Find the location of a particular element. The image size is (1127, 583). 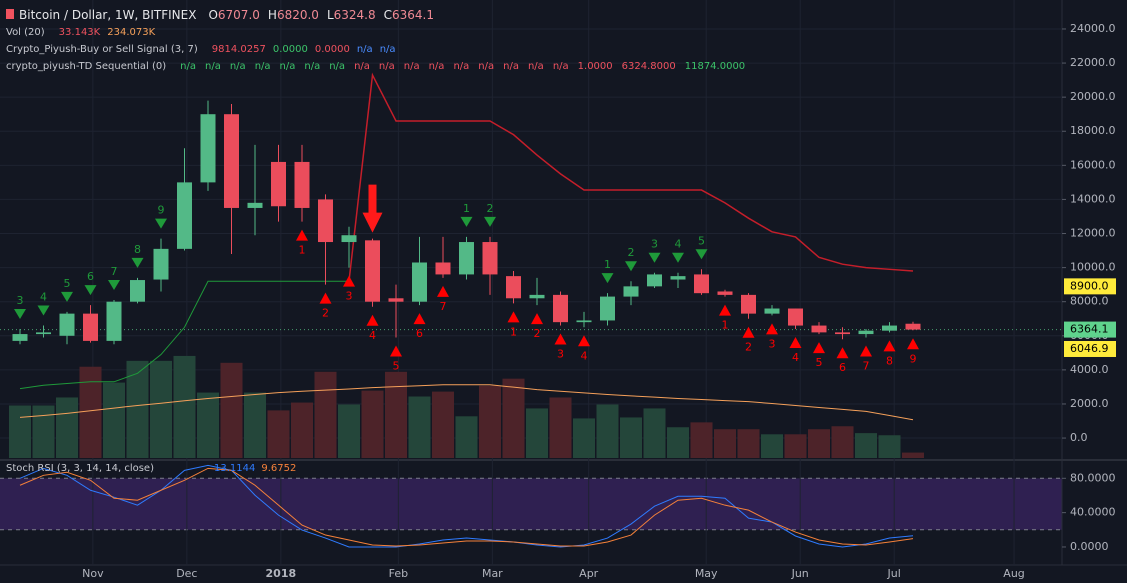

volume-ma is located at coordinates (466, 402).